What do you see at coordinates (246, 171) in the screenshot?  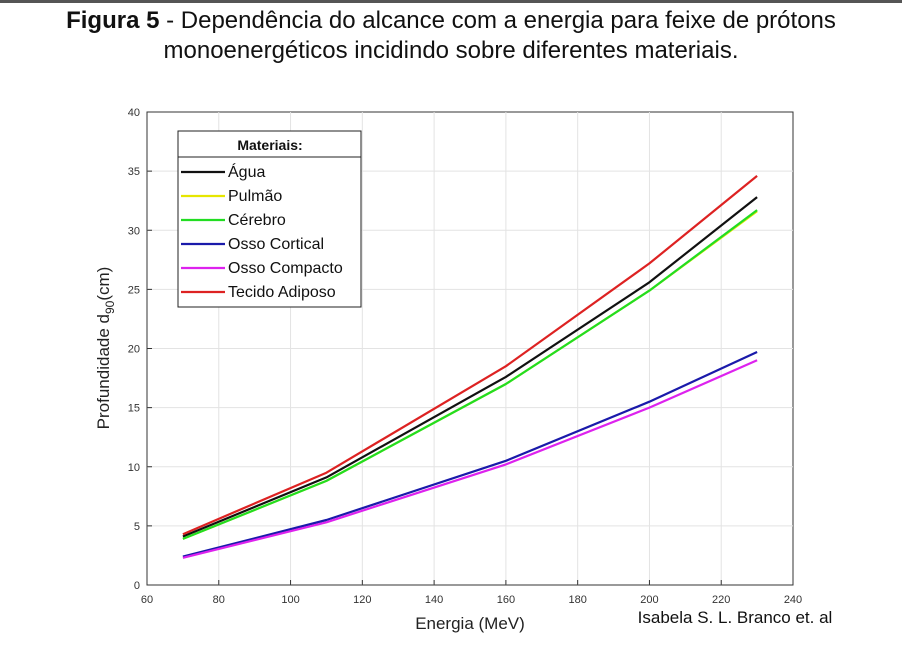 I see `legend-label-1: Água` at bounding box center [246, 171].